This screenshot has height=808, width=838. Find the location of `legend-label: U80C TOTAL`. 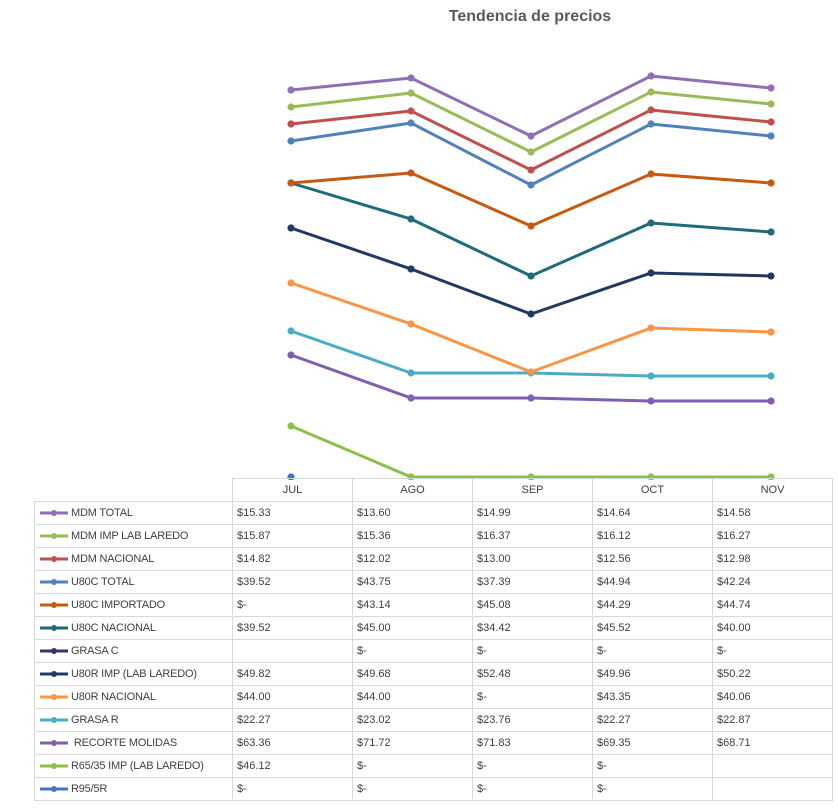

legend-label: U80C TOTAL is located at coordinates (103, 582).